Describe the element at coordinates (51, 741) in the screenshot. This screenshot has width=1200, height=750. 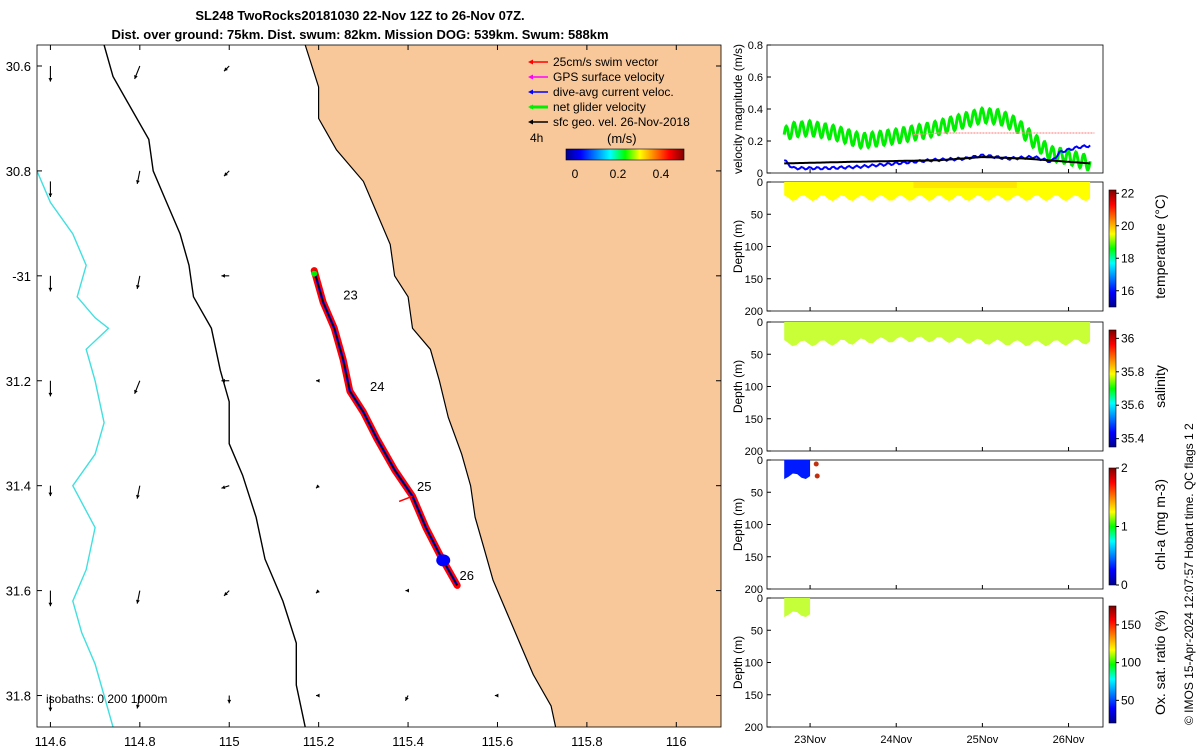
I see `map-xtick-label-0: 114.6` at that location.